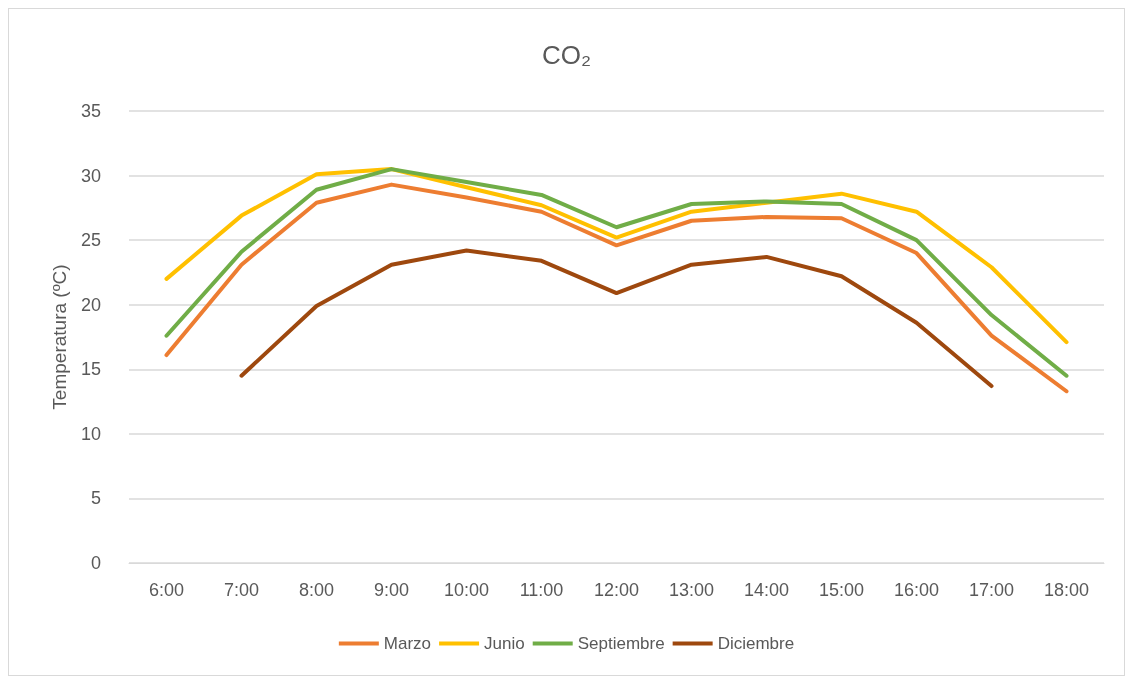 The width and height of the screenshot is (1133, 684). I want to click on x-tick-label: 11:00, so click(541, 590).